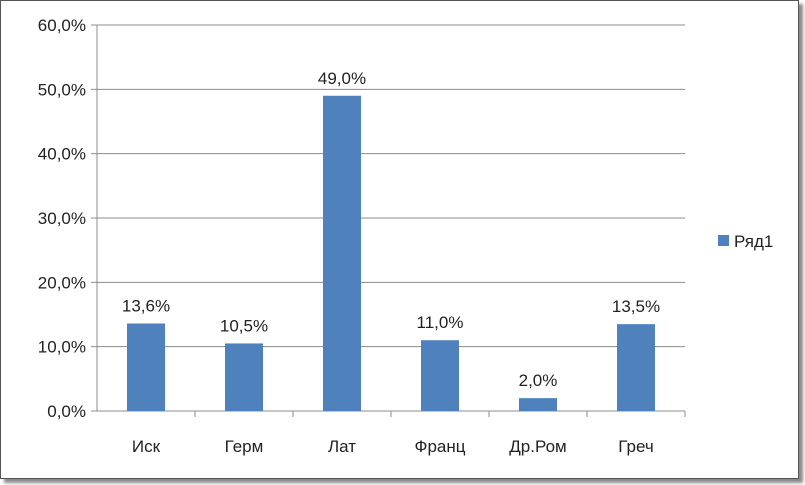 This screenshot has width=805, height=485. Describe the element at coordinates (537, 446) in the screenshot. I see `x-tick-label: Др.Ром` at that location.